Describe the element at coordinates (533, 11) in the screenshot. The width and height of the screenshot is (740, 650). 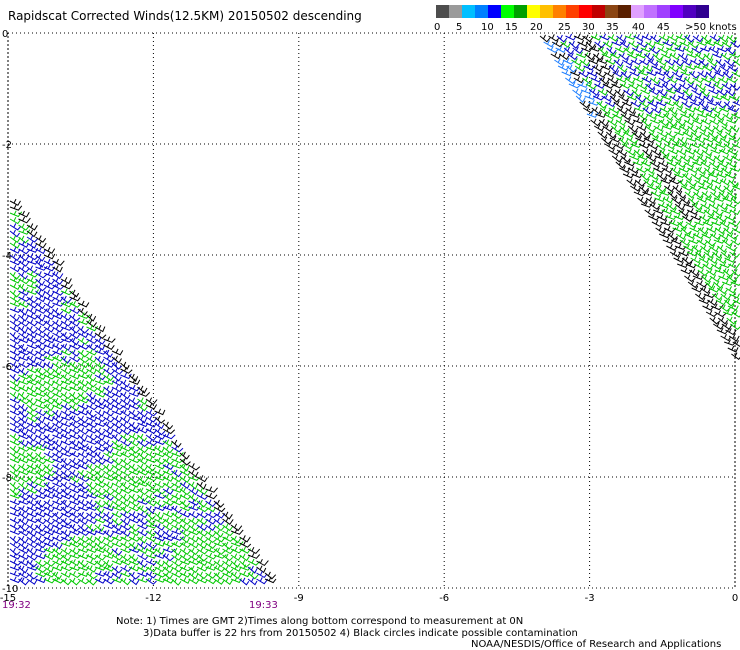
I see `colorbar-swatch` at that location.